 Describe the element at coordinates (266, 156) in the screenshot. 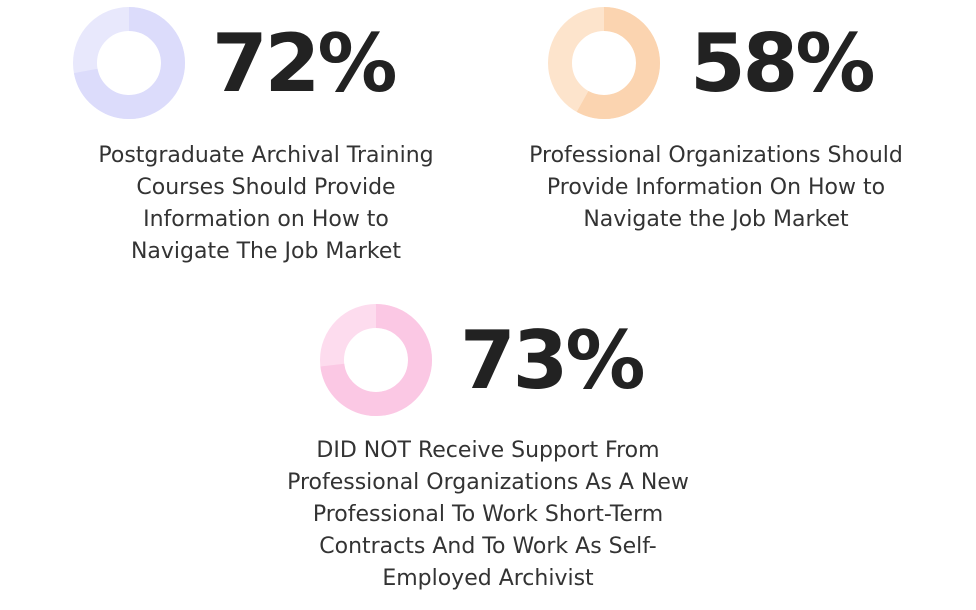

I see `caption-1-line-1: Postgraduate Archival Training` at that location.